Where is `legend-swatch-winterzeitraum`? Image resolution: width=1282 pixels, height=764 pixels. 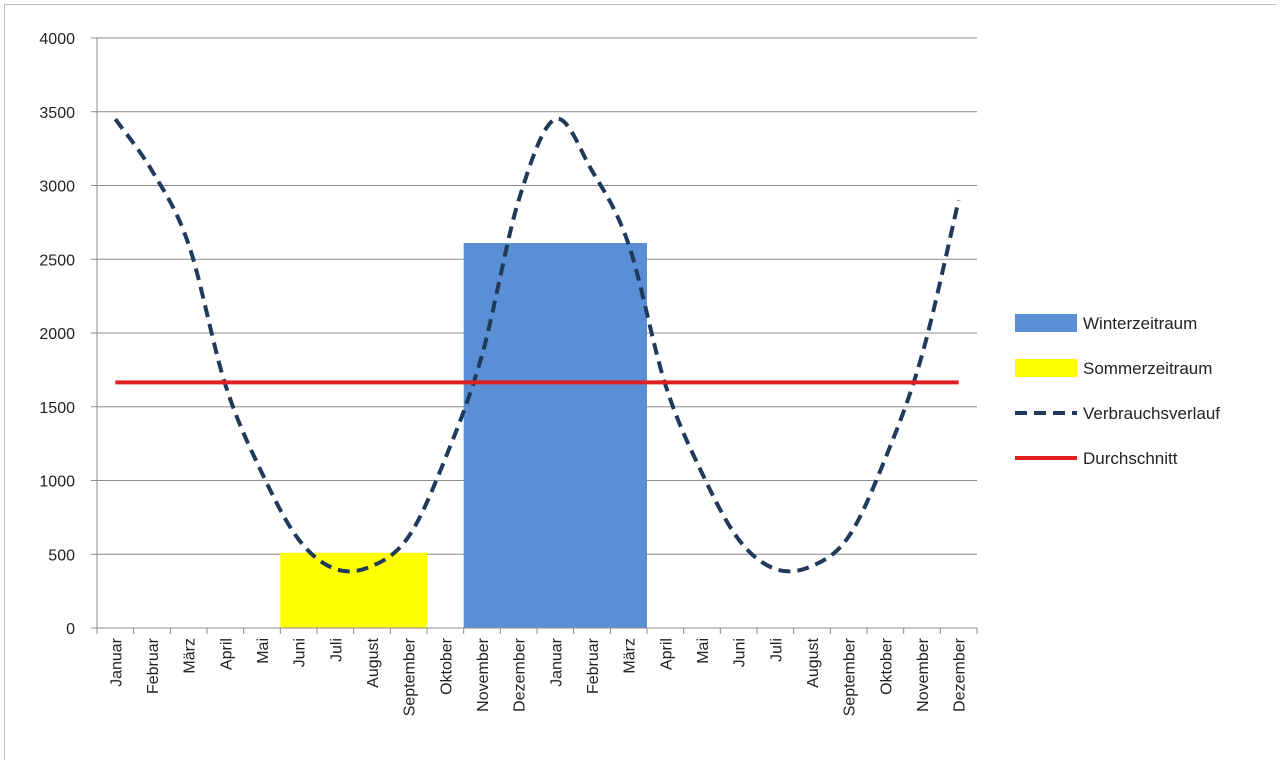
legend-swatch-winterzeitraum is located at coordinates (1046, 323).